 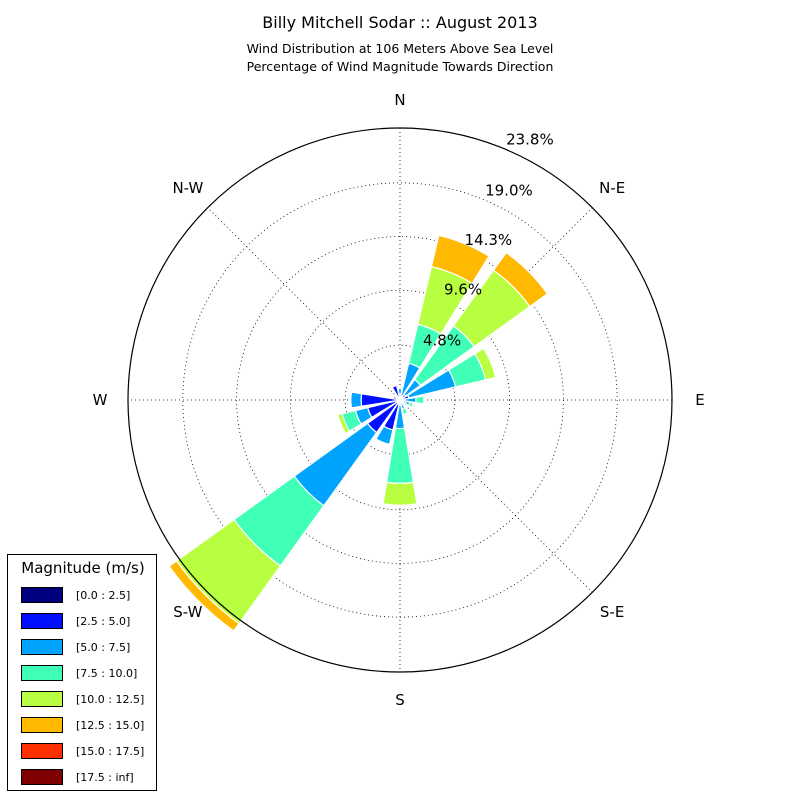 I want to click on legend-label: [0.0 : 2.5], so click(x=103, y=595).